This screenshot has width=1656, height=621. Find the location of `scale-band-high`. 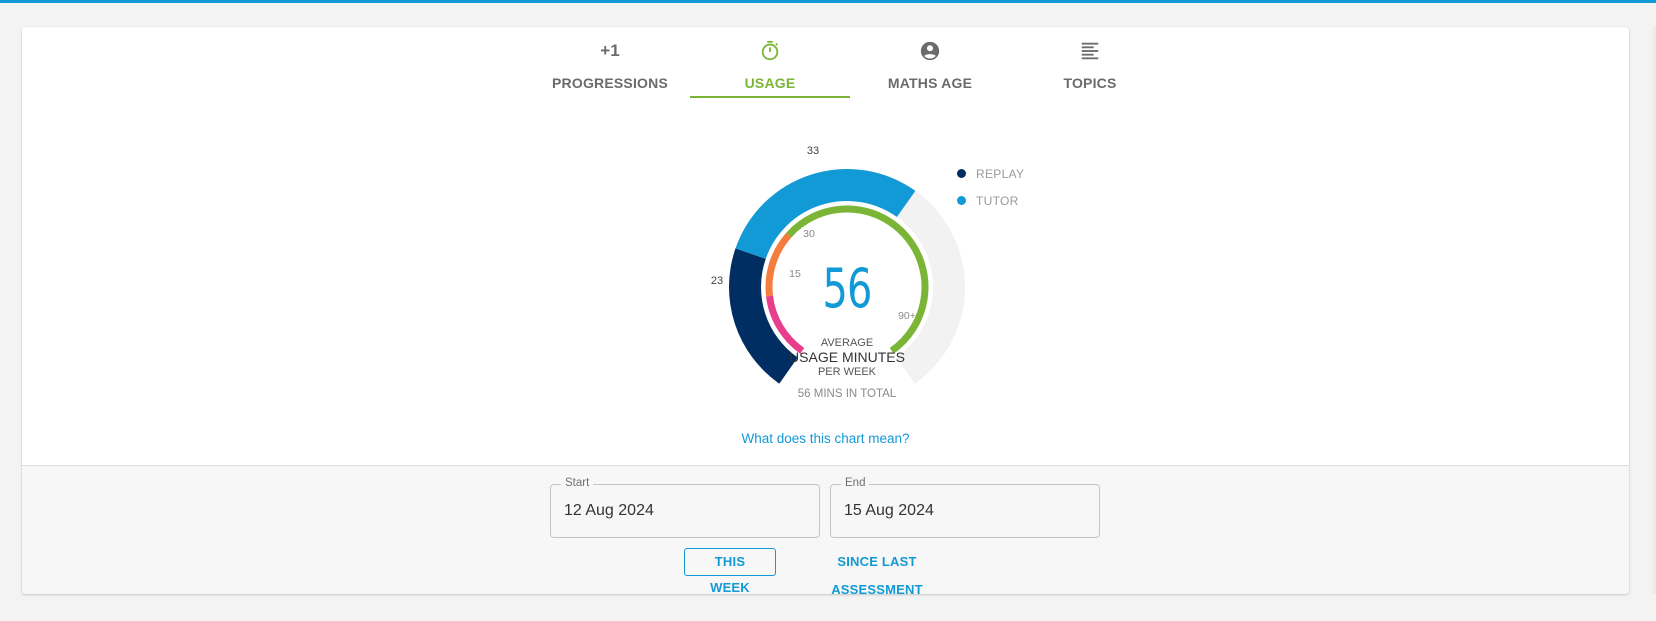

scale-band-high is located at coordinates (857, 279).